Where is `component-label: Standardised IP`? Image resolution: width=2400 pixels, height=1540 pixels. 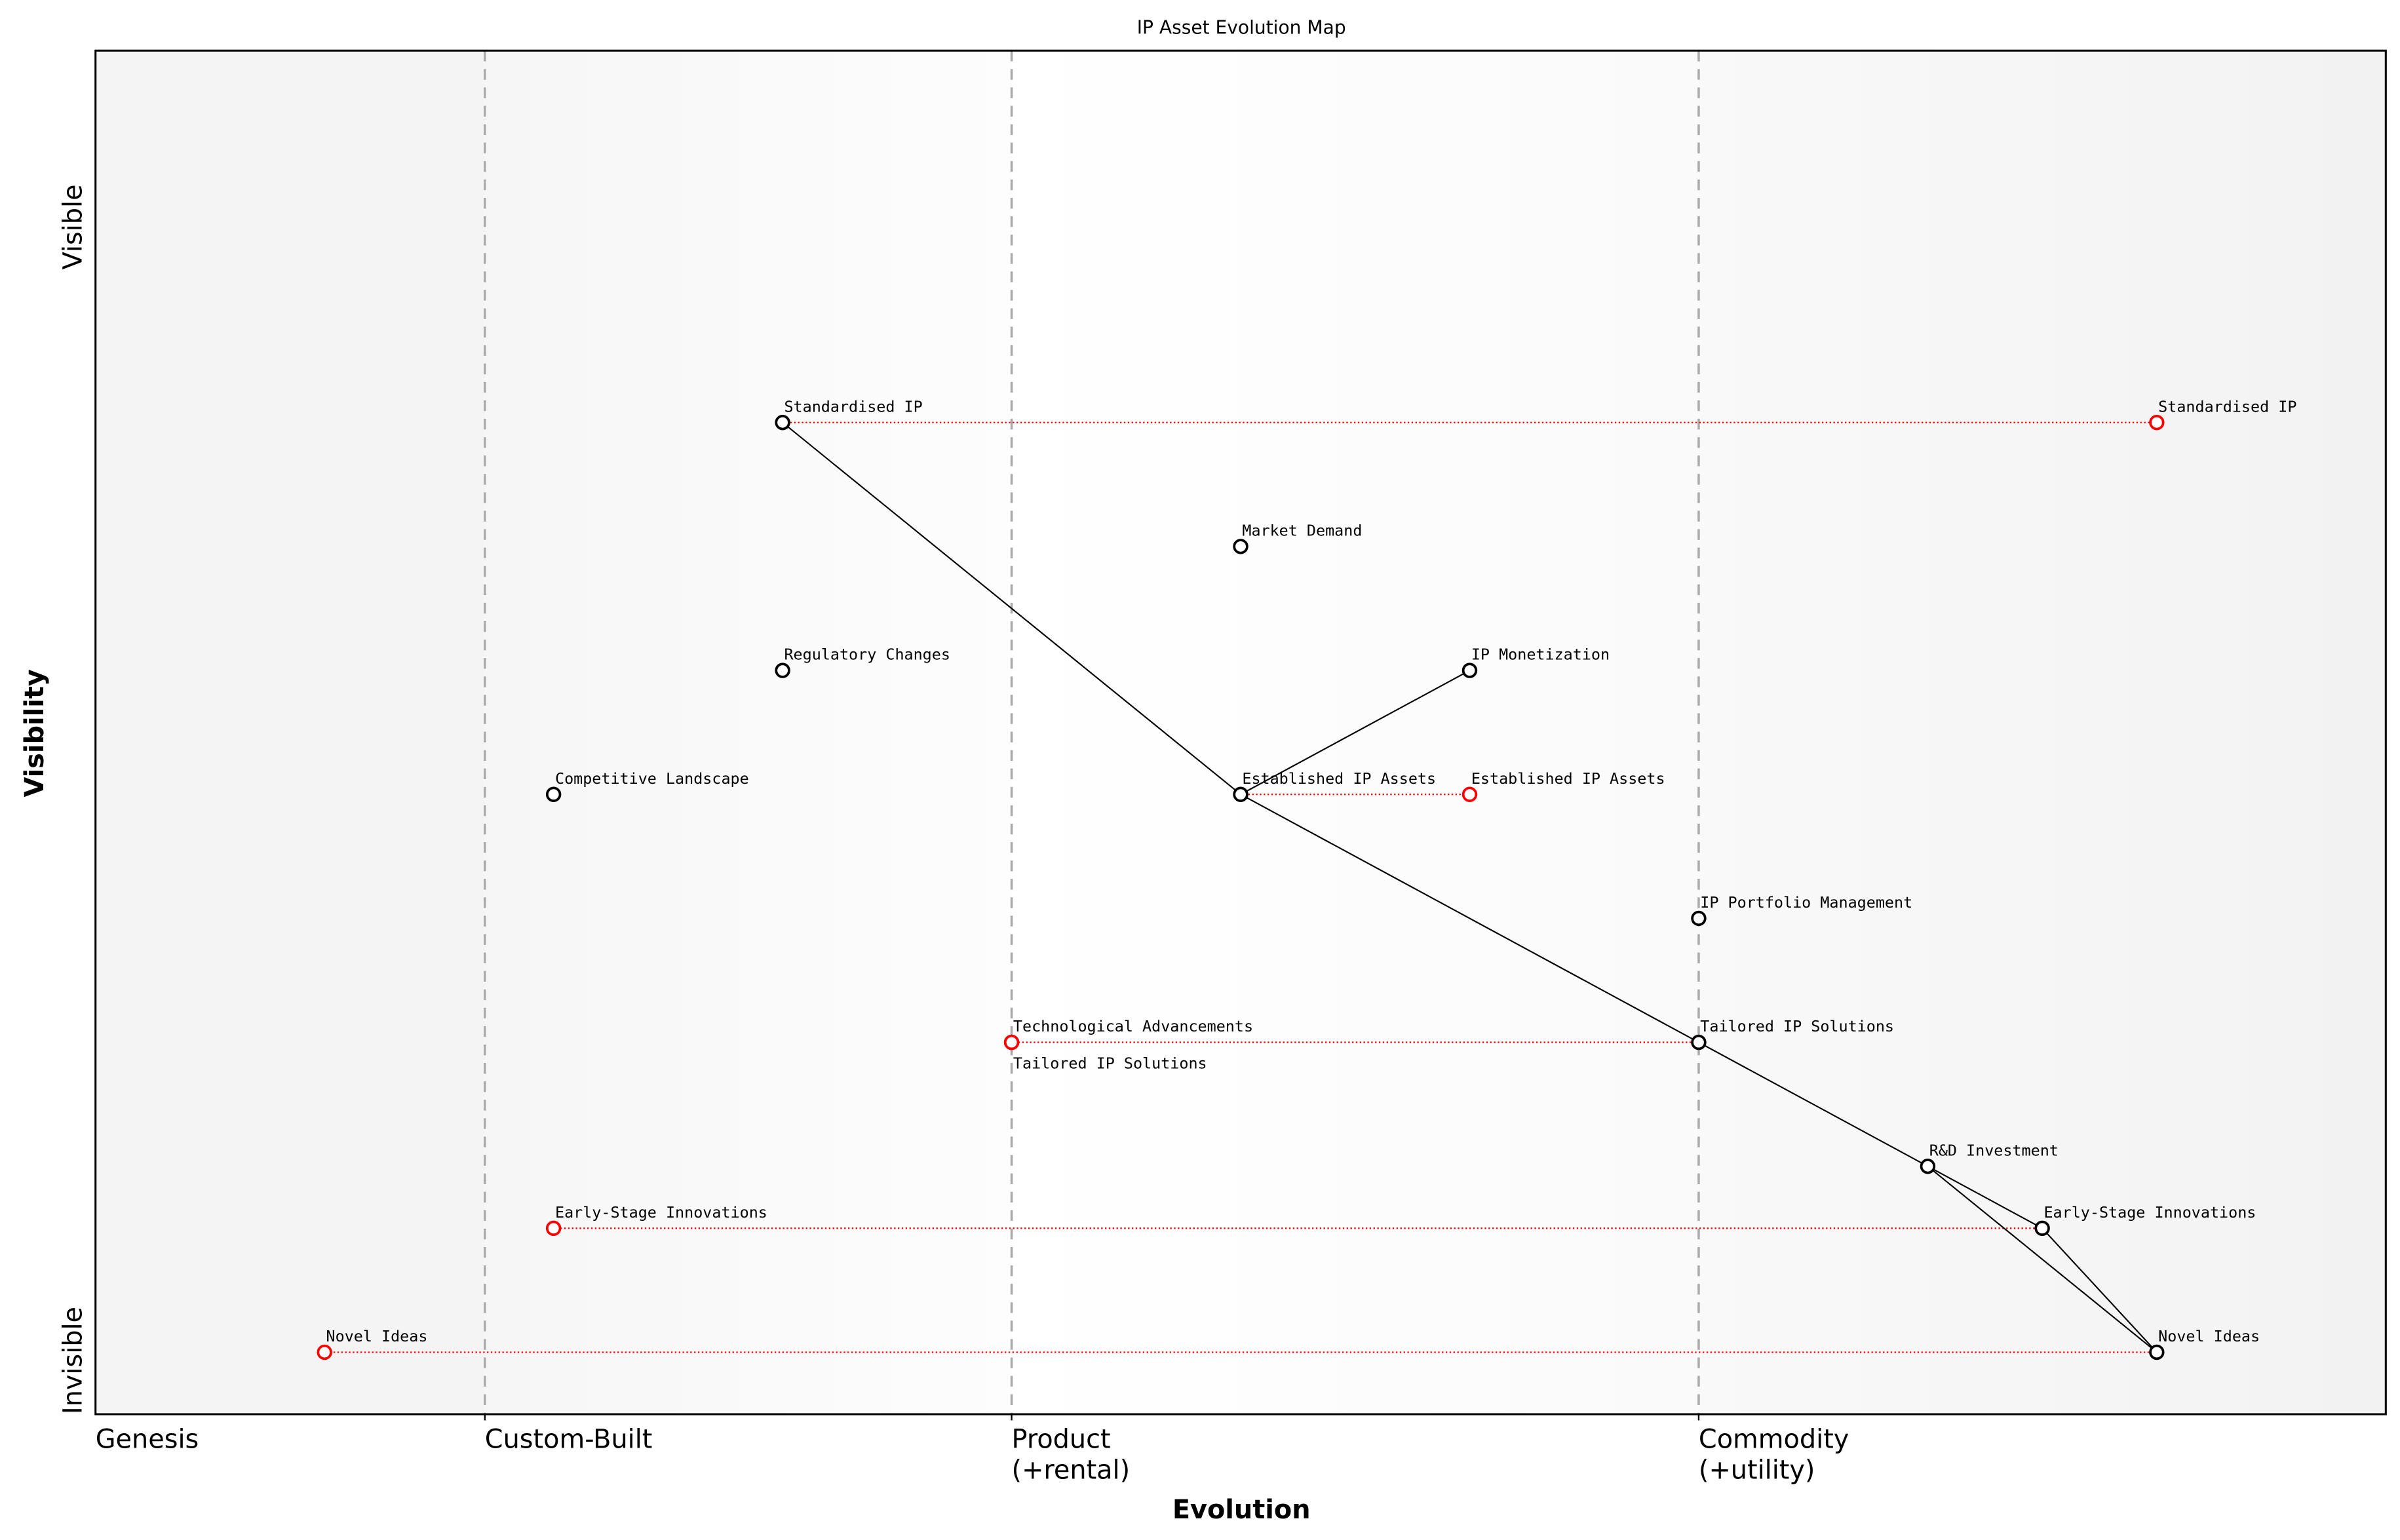 component-label: Standardised IP is located at coordinates (853, 406).